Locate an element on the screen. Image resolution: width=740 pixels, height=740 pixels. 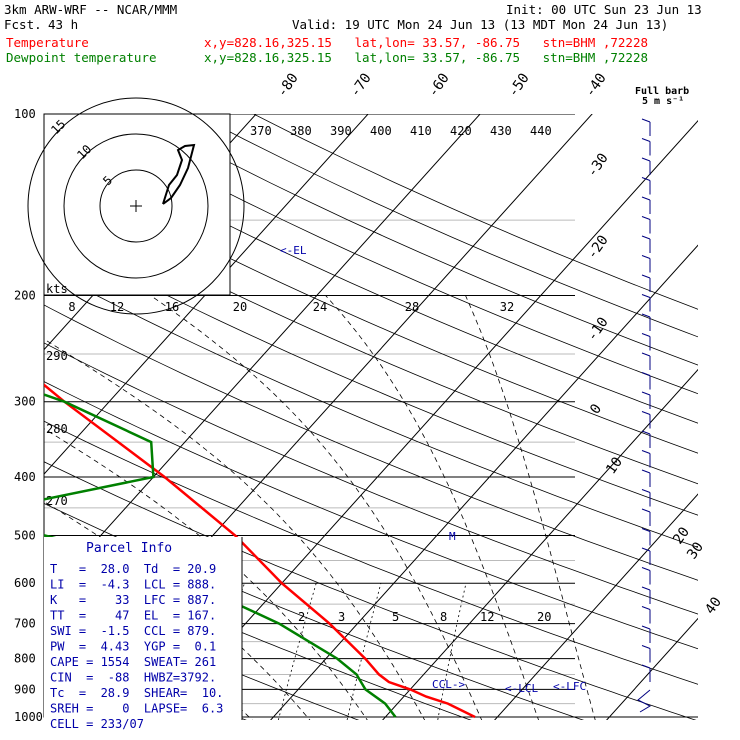
level-annotation: <-LFC is located at coordinates (569, 686).